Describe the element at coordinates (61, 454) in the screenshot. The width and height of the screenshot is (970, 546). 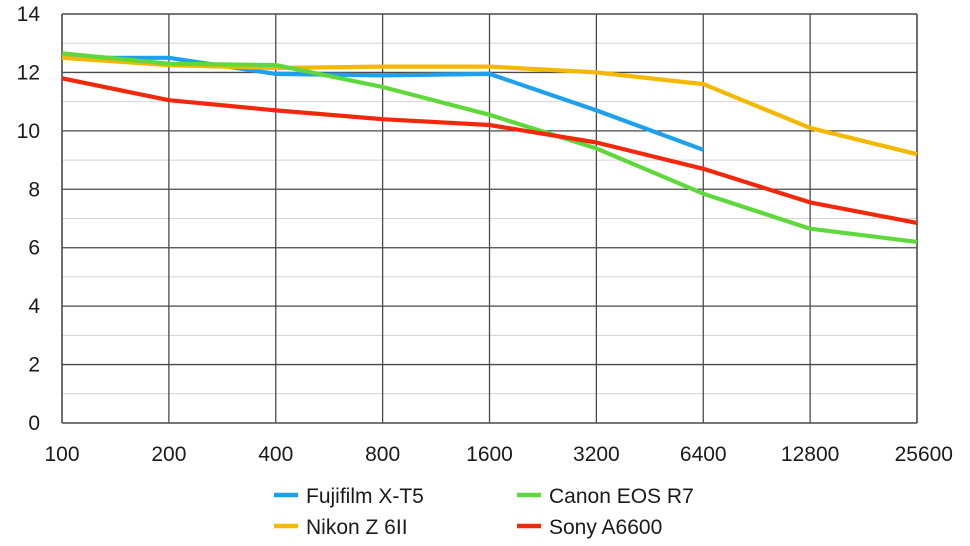
I see `x-tick-label: 100` at that location.